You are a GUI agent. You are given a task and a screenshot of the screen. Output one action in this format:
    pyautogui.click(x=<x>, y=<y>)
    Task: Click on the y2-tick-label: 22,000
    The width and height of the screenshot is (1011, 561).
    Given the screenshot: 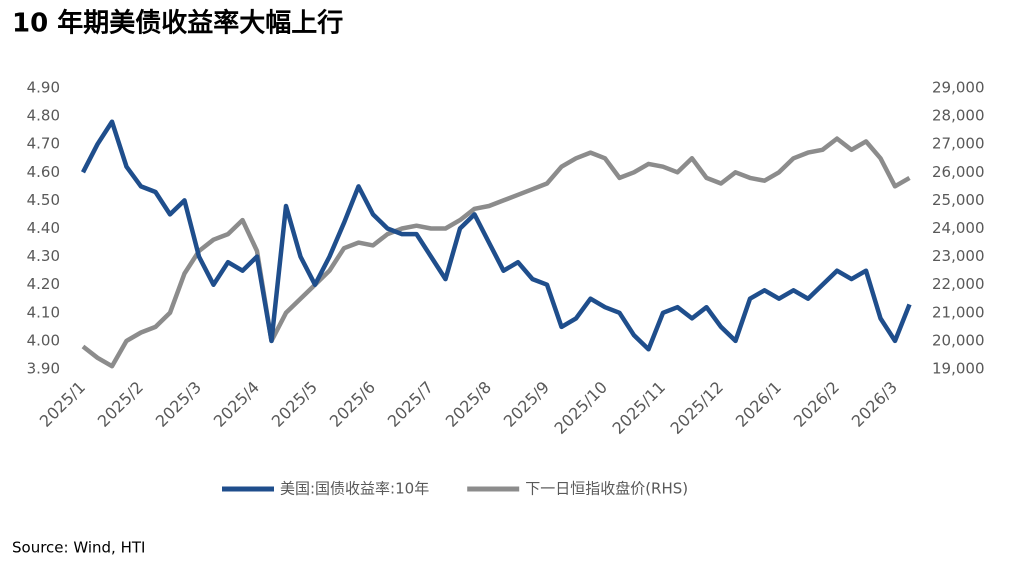 What is the action you would take?
    pyautogui.click(x=958, y=284)
    